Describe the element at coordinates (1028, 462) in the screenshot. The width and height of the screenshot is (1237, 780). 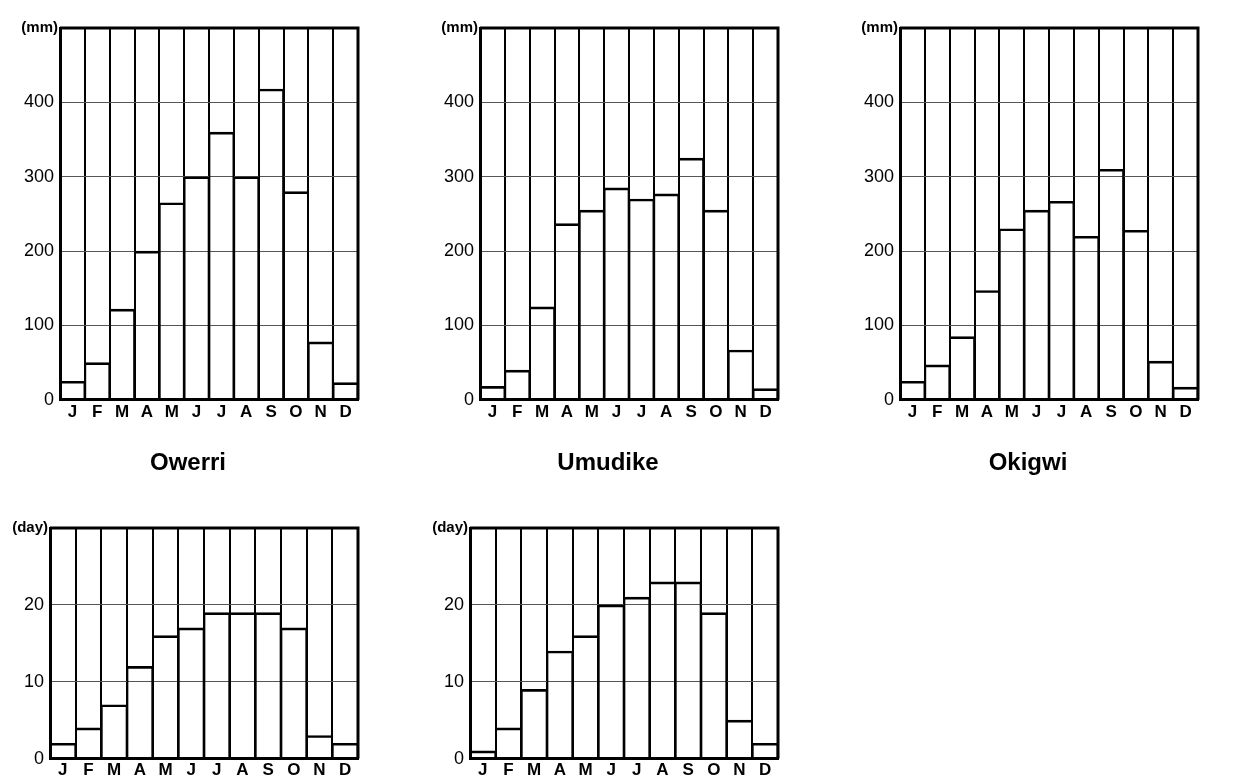
I see `text: Okigwi` at that location.